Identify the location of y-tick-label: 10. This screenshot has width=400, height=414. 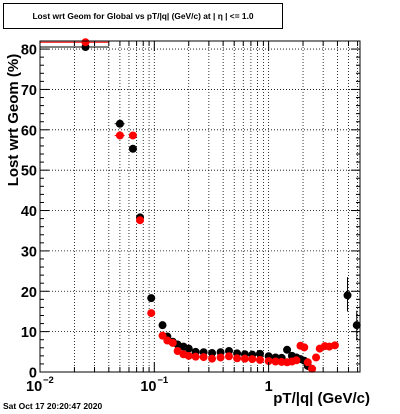
(29, 333).